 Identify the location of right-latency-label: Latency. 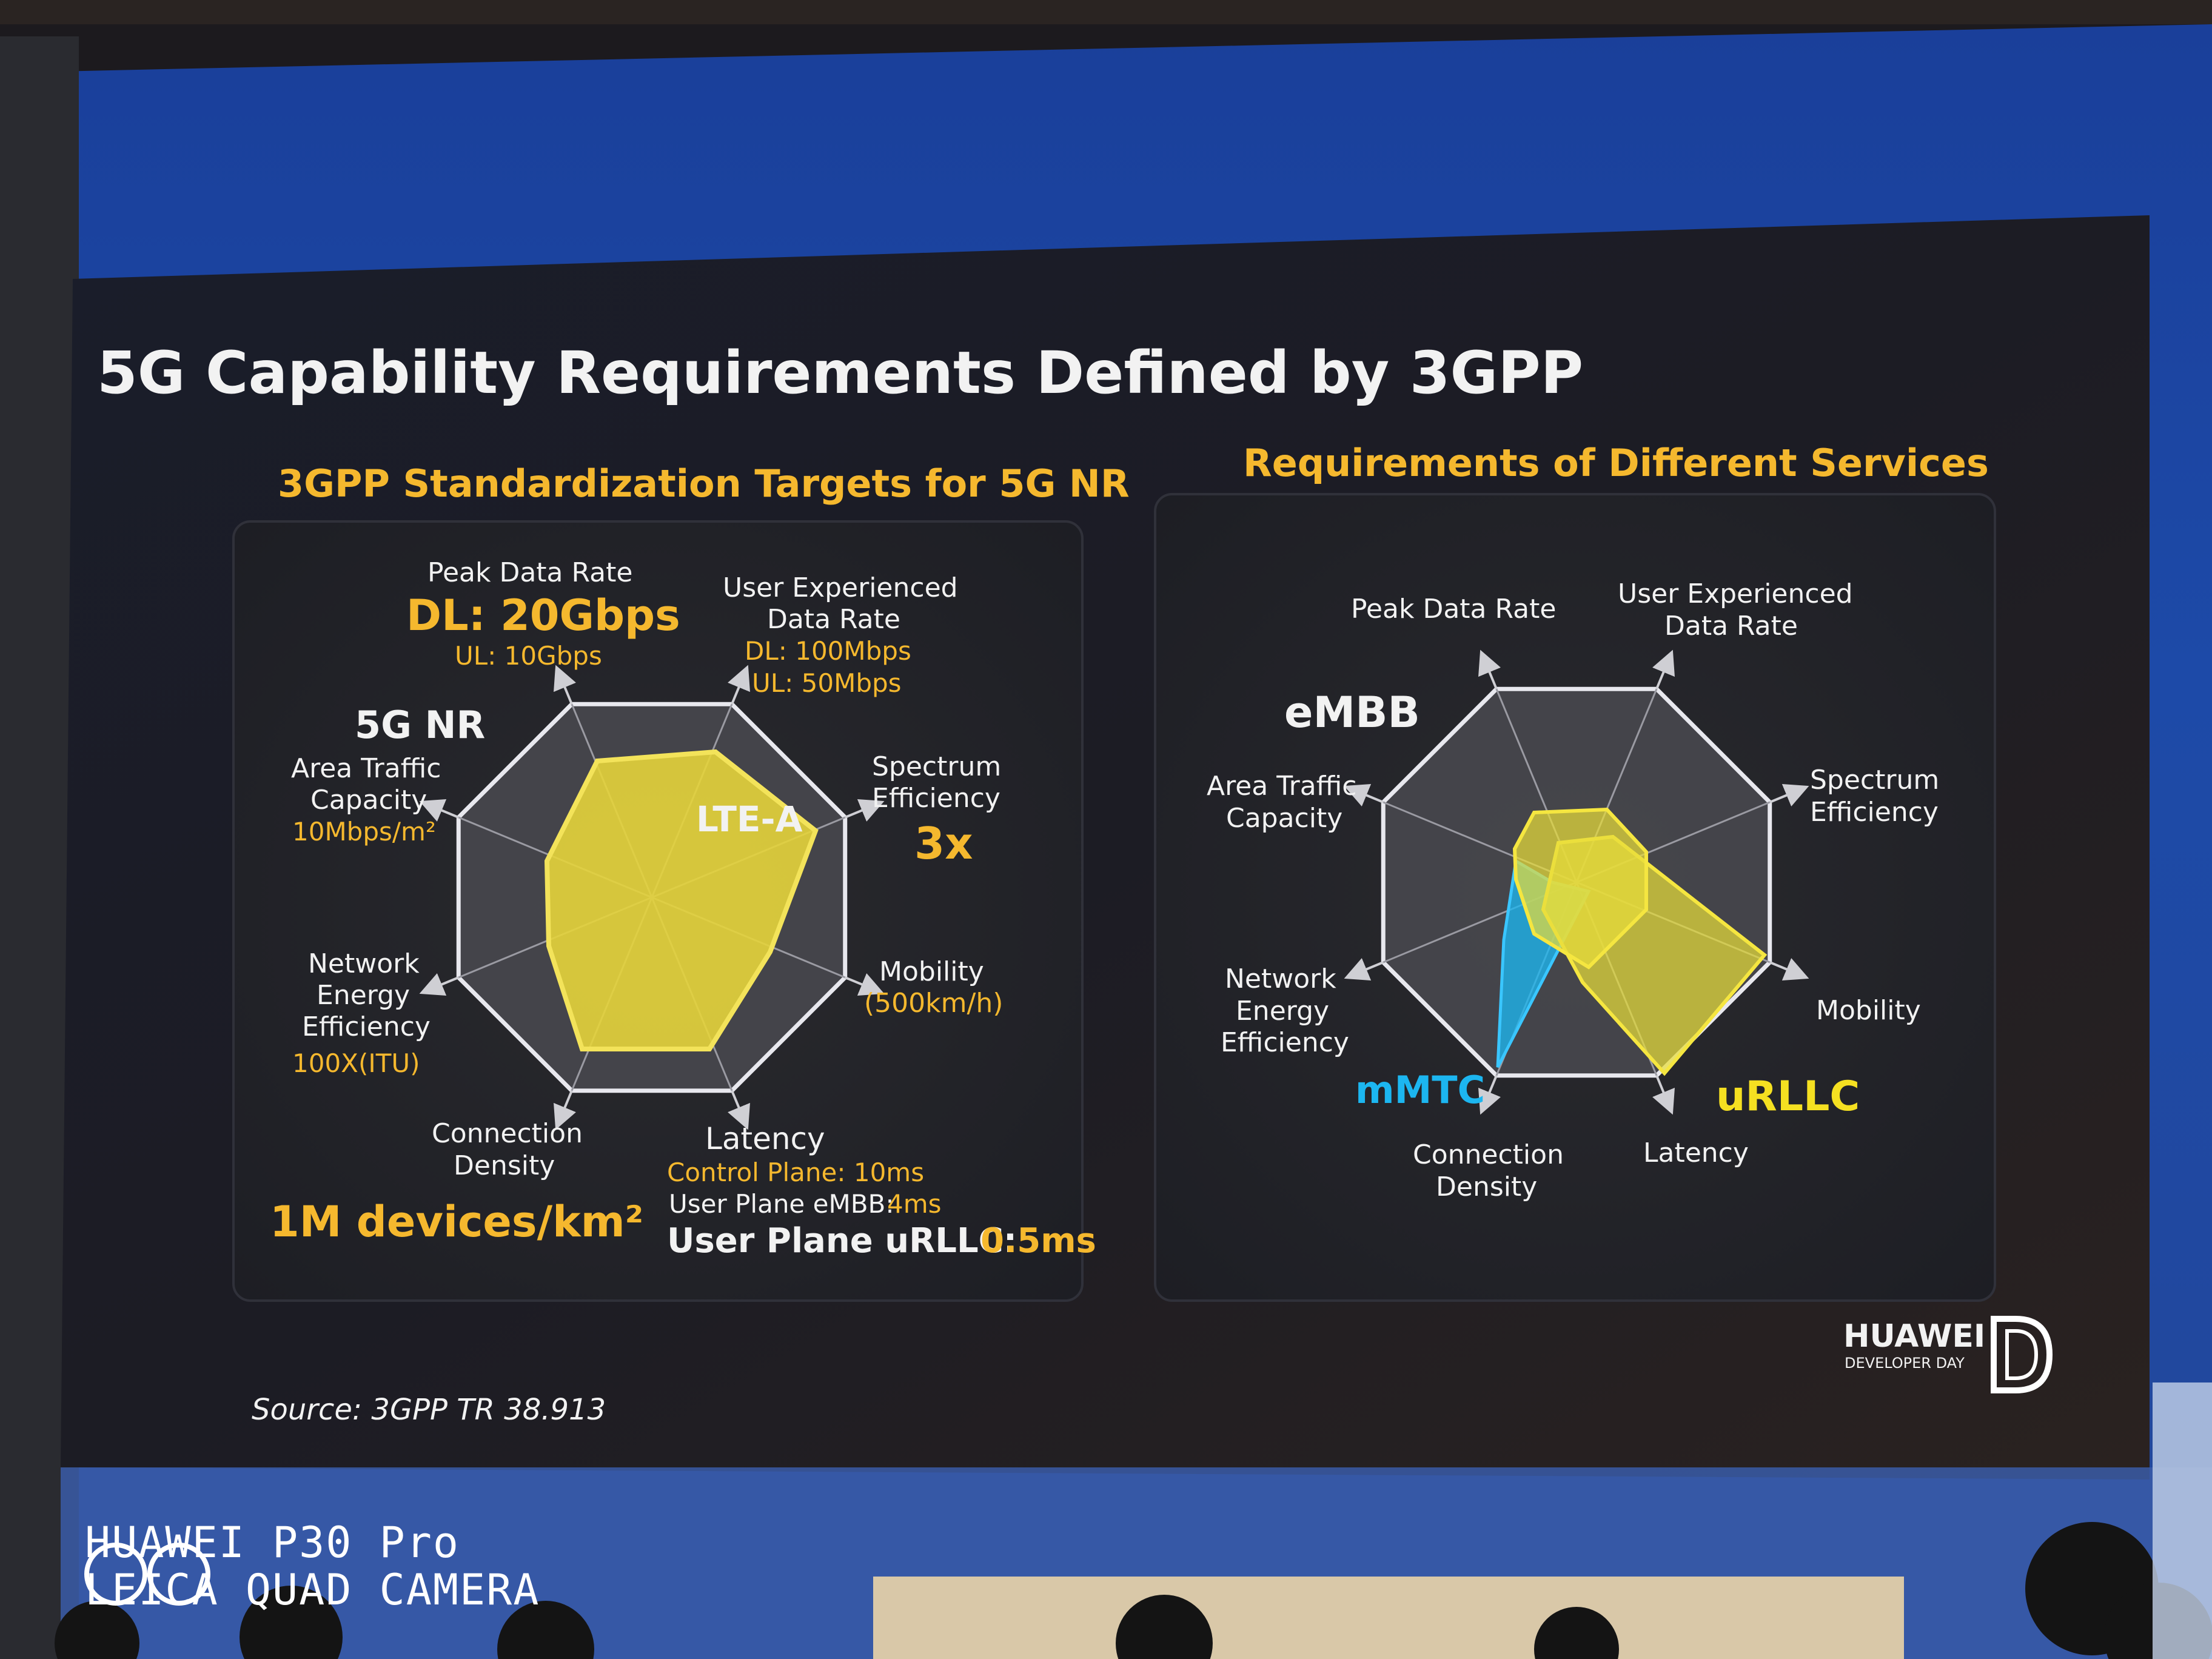
(1696, 1153).